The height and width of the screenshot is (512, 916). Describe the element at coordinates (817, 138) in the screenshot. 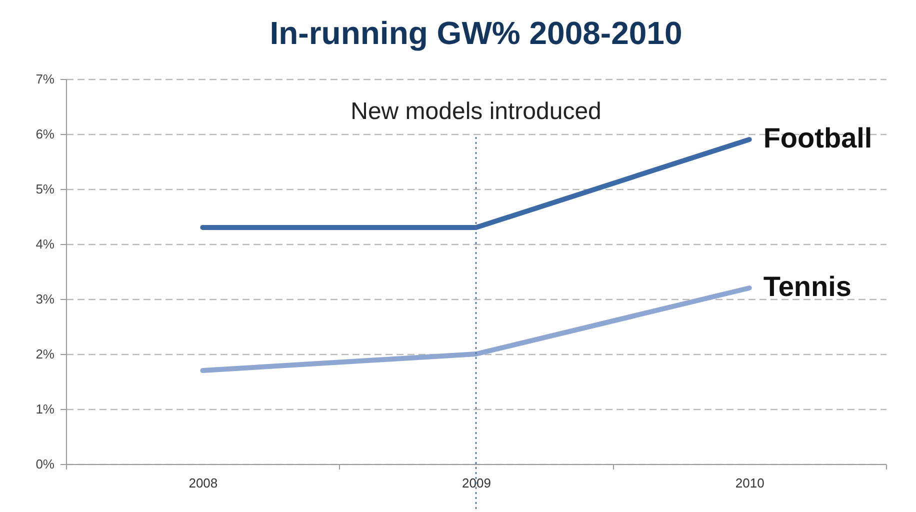

I see `series-label: Football` at that location.